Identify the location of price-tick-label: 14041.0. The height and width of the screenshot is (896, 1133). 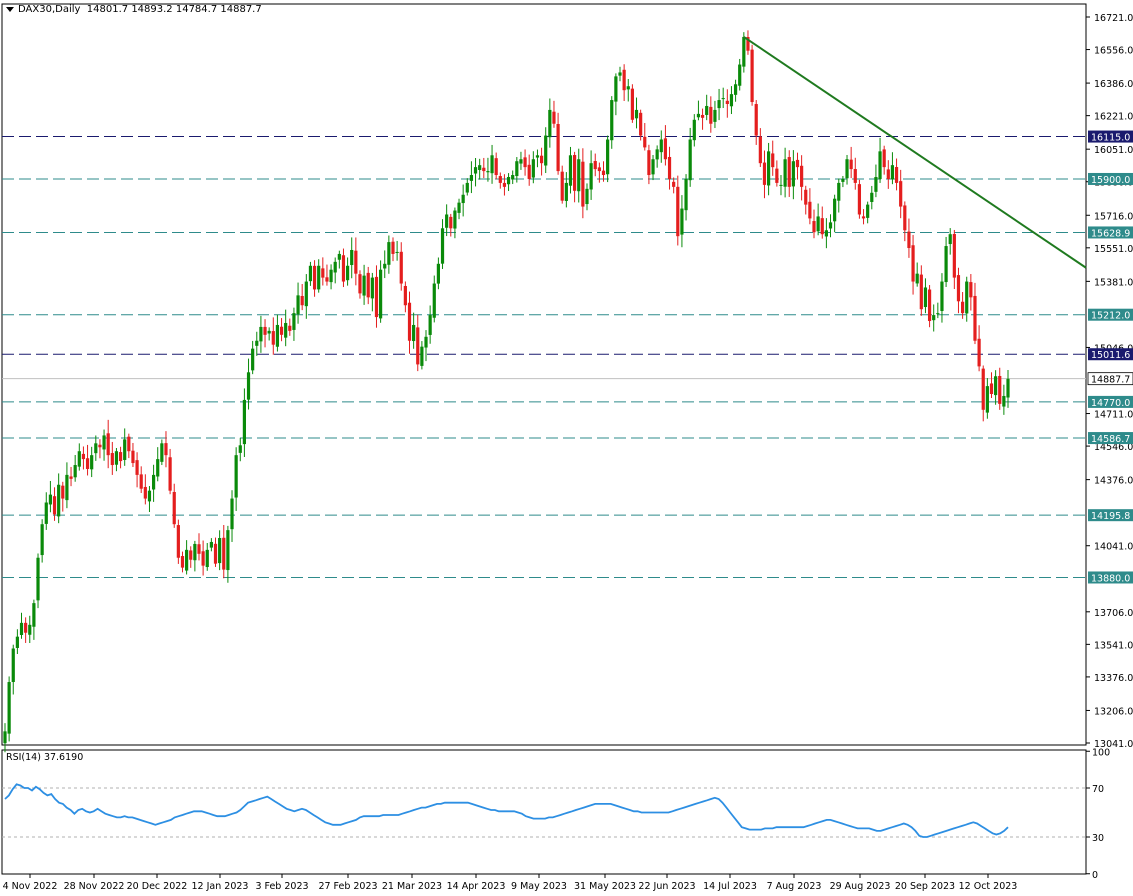
(1113, 547).